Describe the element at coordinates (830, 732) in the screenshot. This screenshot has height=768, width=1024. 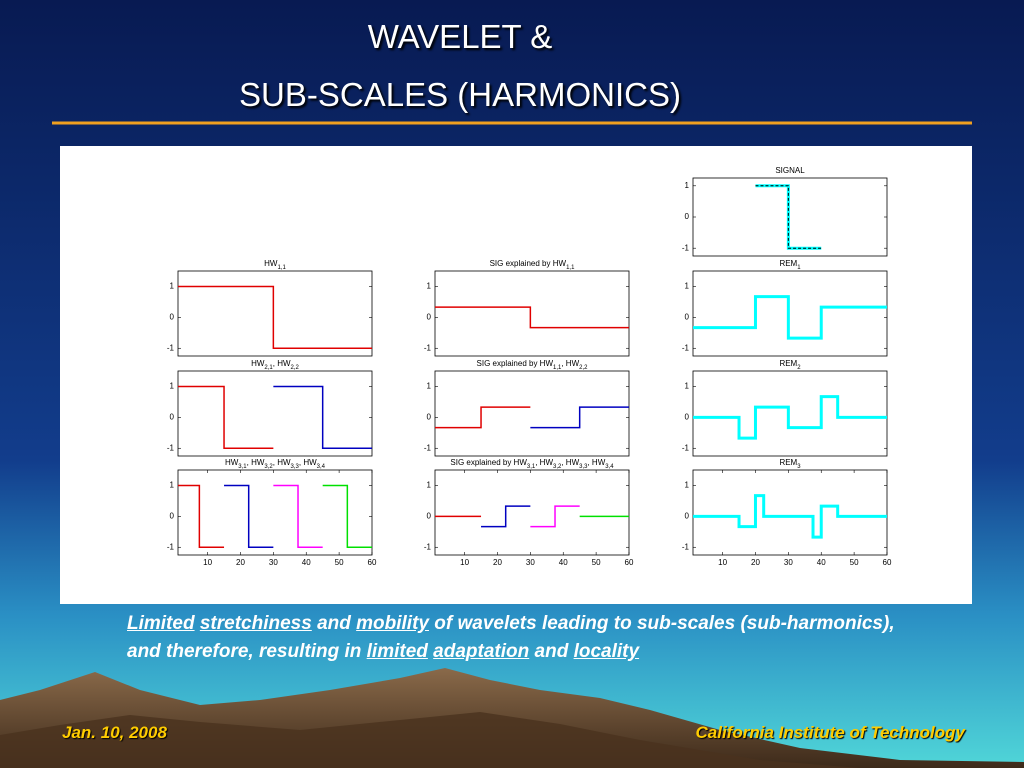
I see `footer-institution: California Institute of Technology` at that location.